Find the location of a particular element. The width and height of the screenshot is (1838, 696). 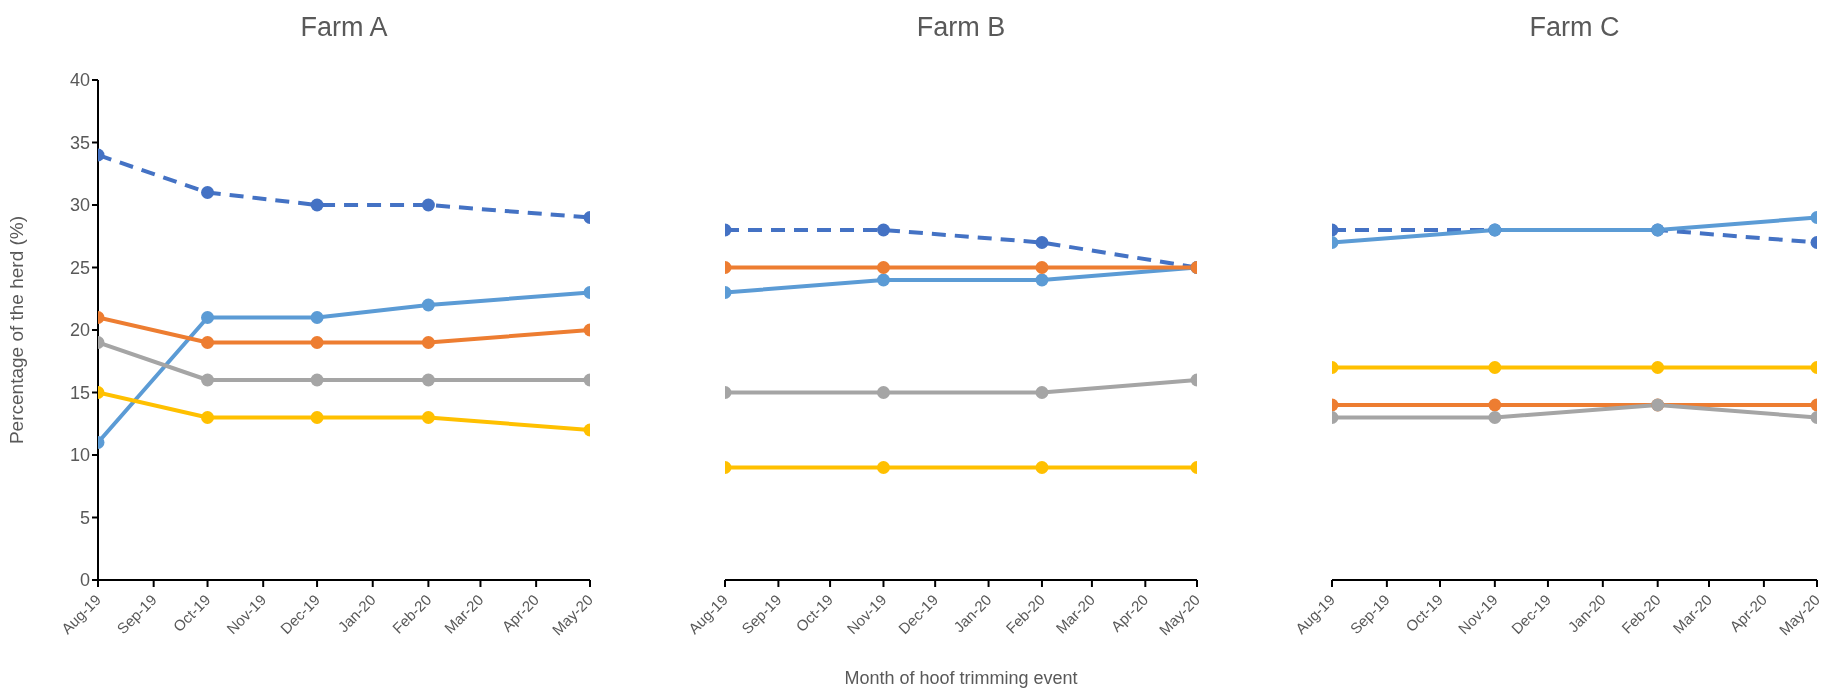

y-tick-label: 5 is located at coordinates (84, 517).